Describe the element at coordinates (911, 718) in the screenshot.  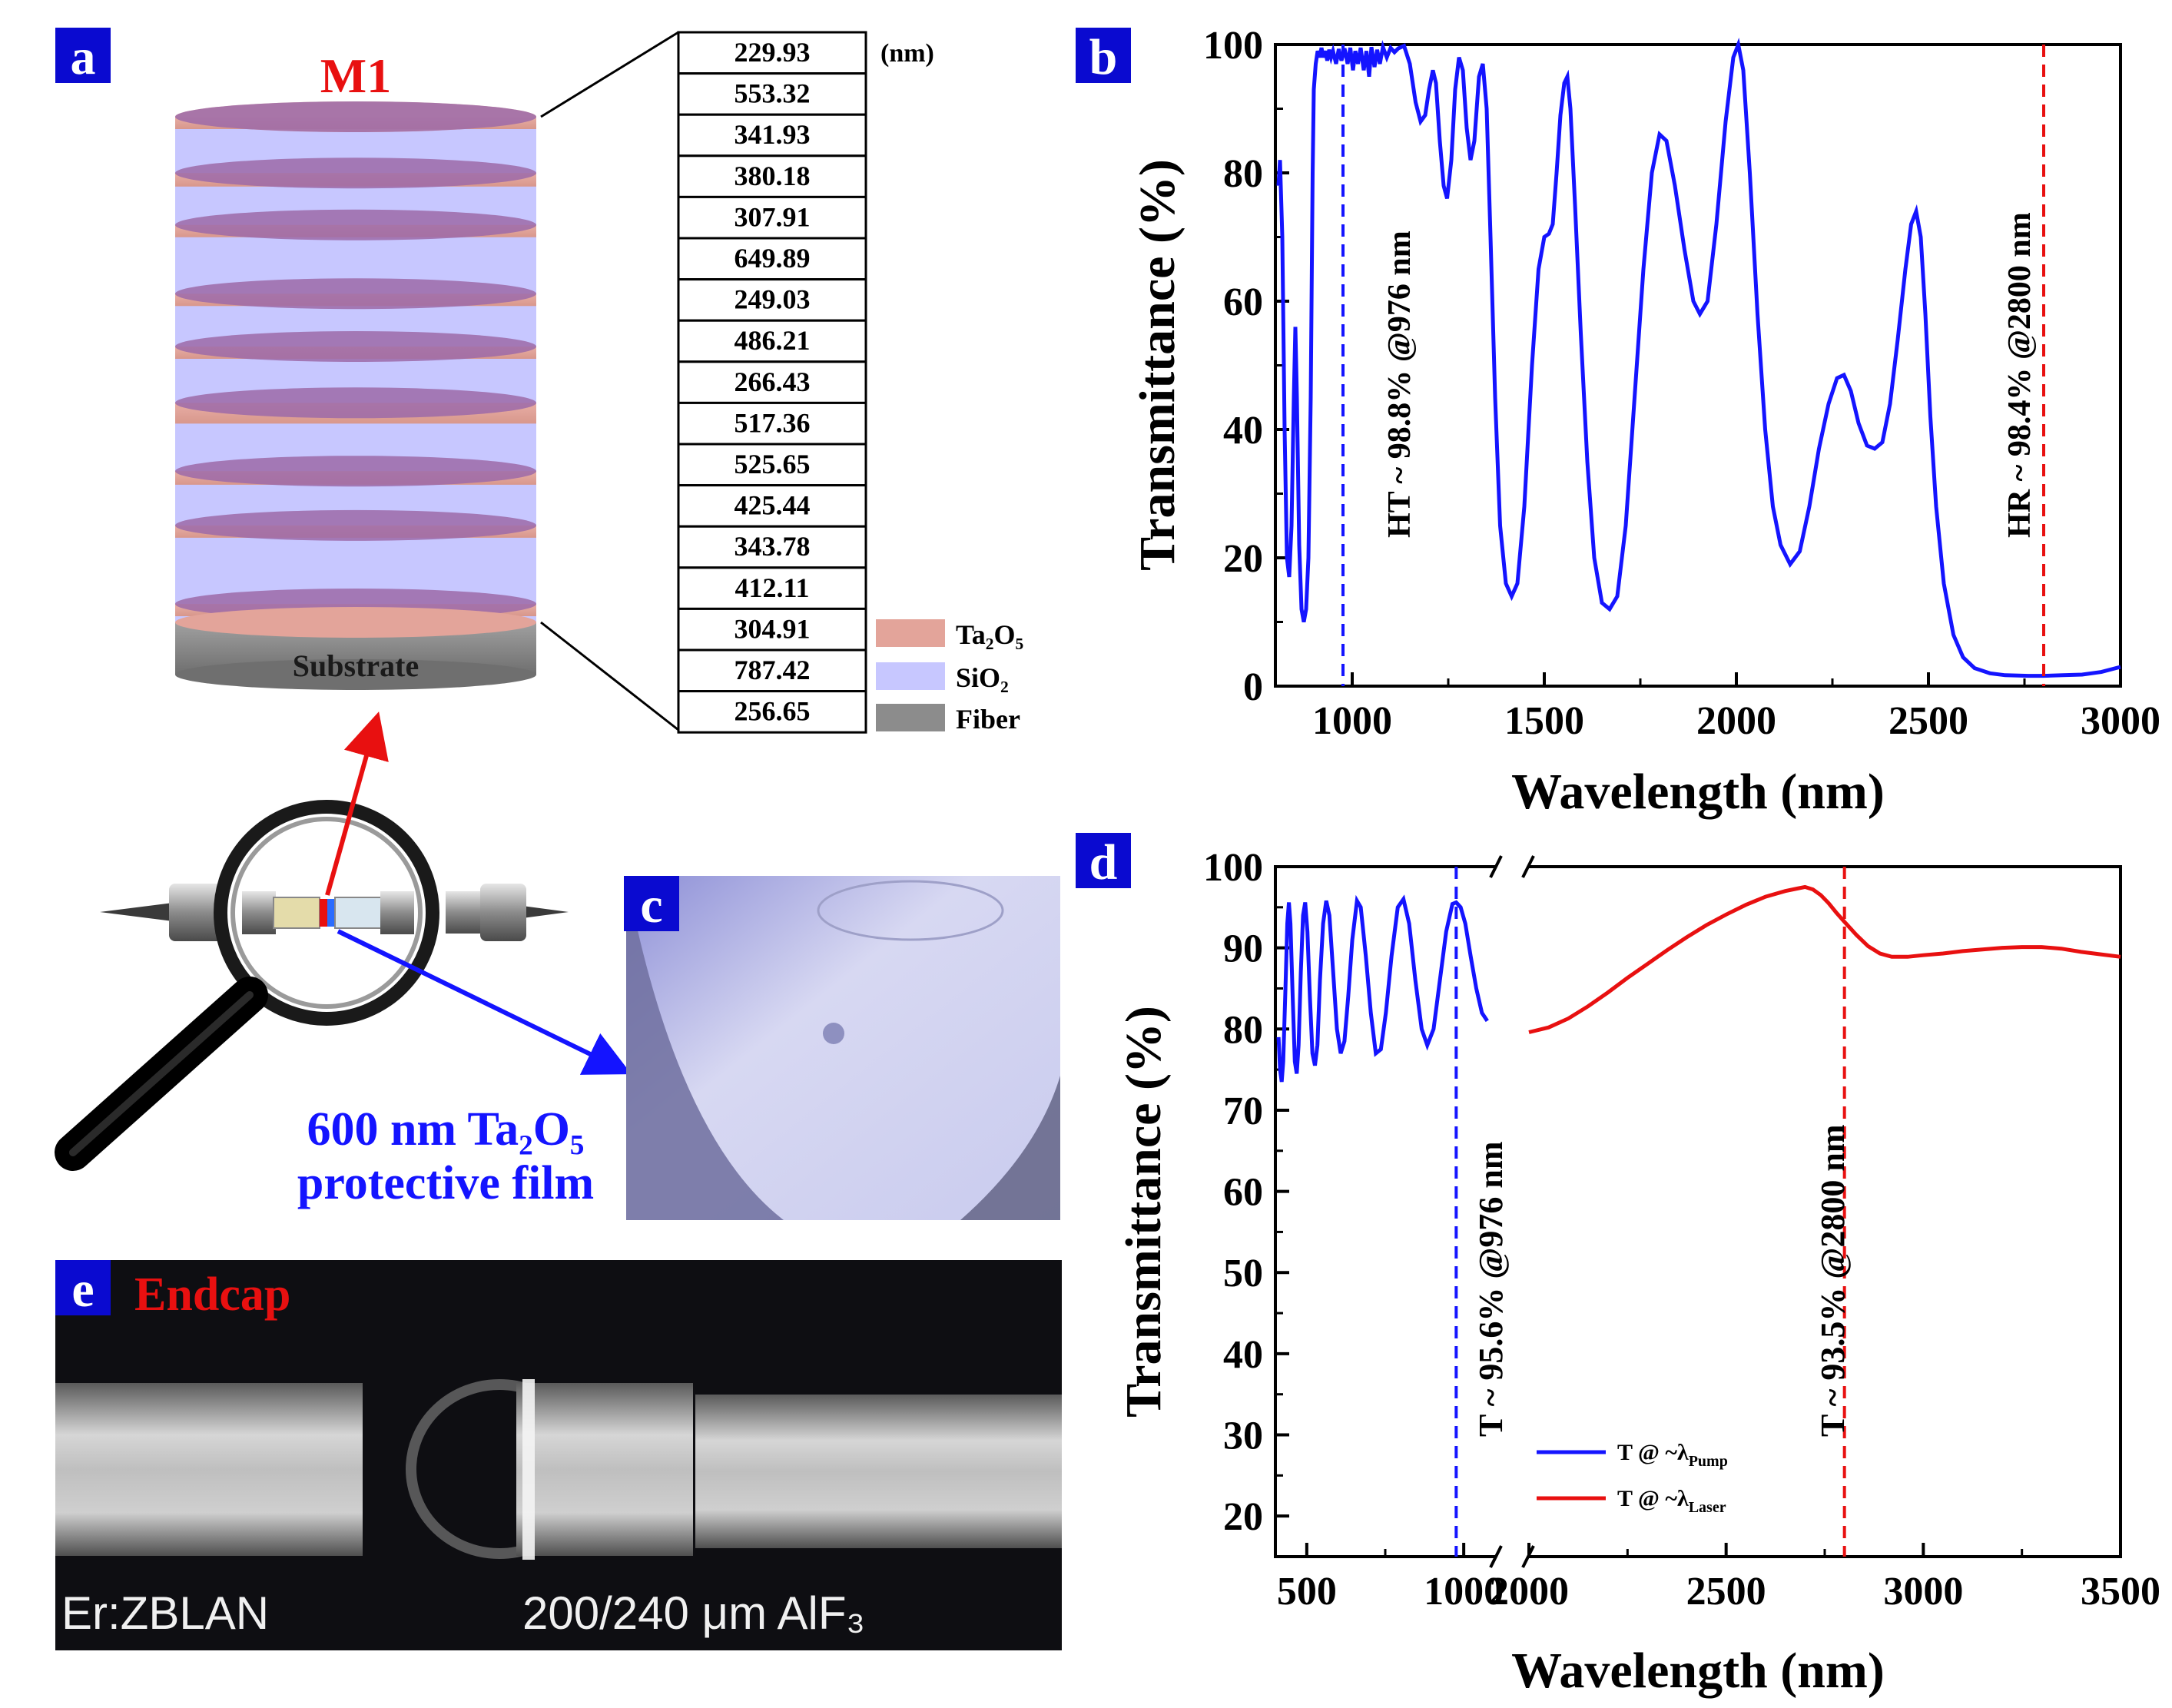
I see `legend-fiber-swatch` at that location.